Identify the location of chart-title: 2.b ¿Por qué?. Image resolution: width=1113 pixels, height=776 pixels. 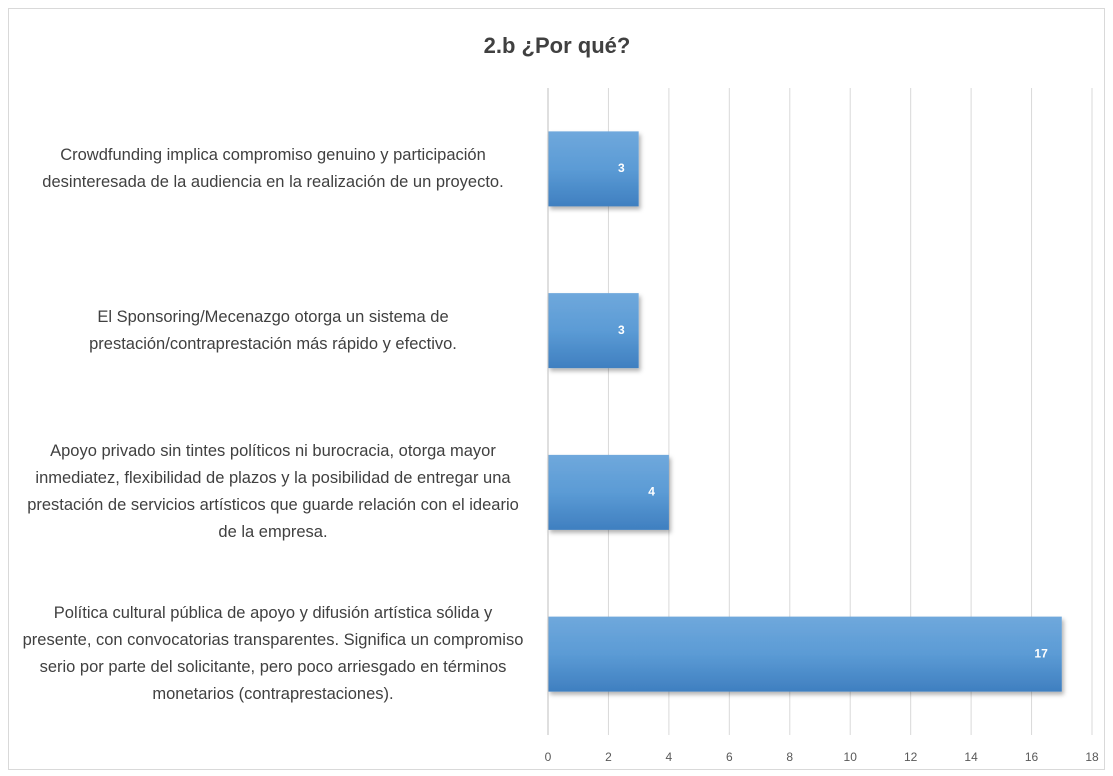
(557, 45).